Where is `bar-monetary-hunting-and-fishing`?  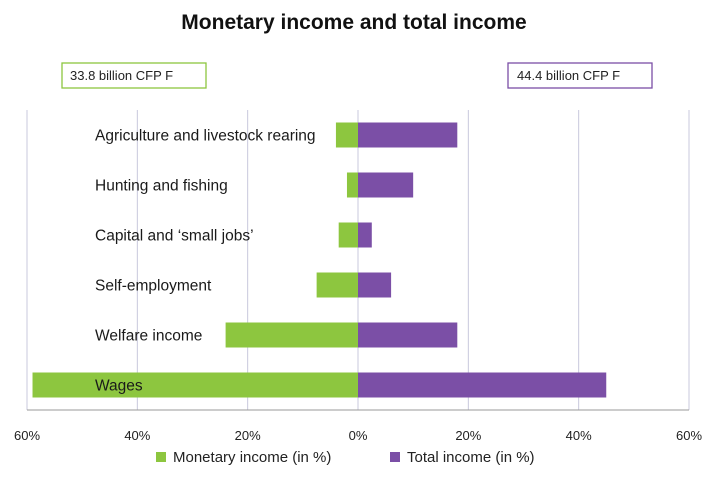 bar-monetary-hunting-and-fishing is located at coordinates (352, 185).